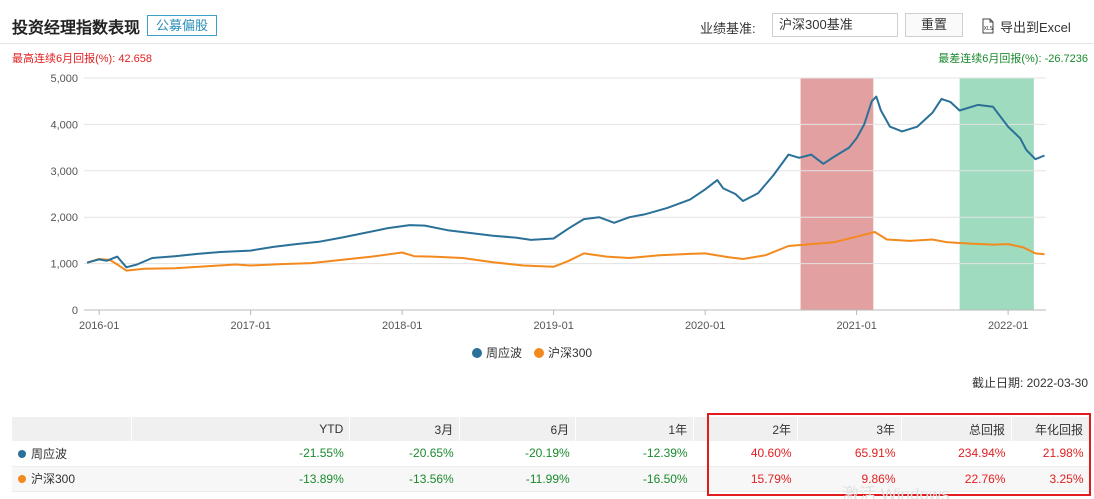  I want to click on row-name-cell: 沪深300, so click(72, 479).